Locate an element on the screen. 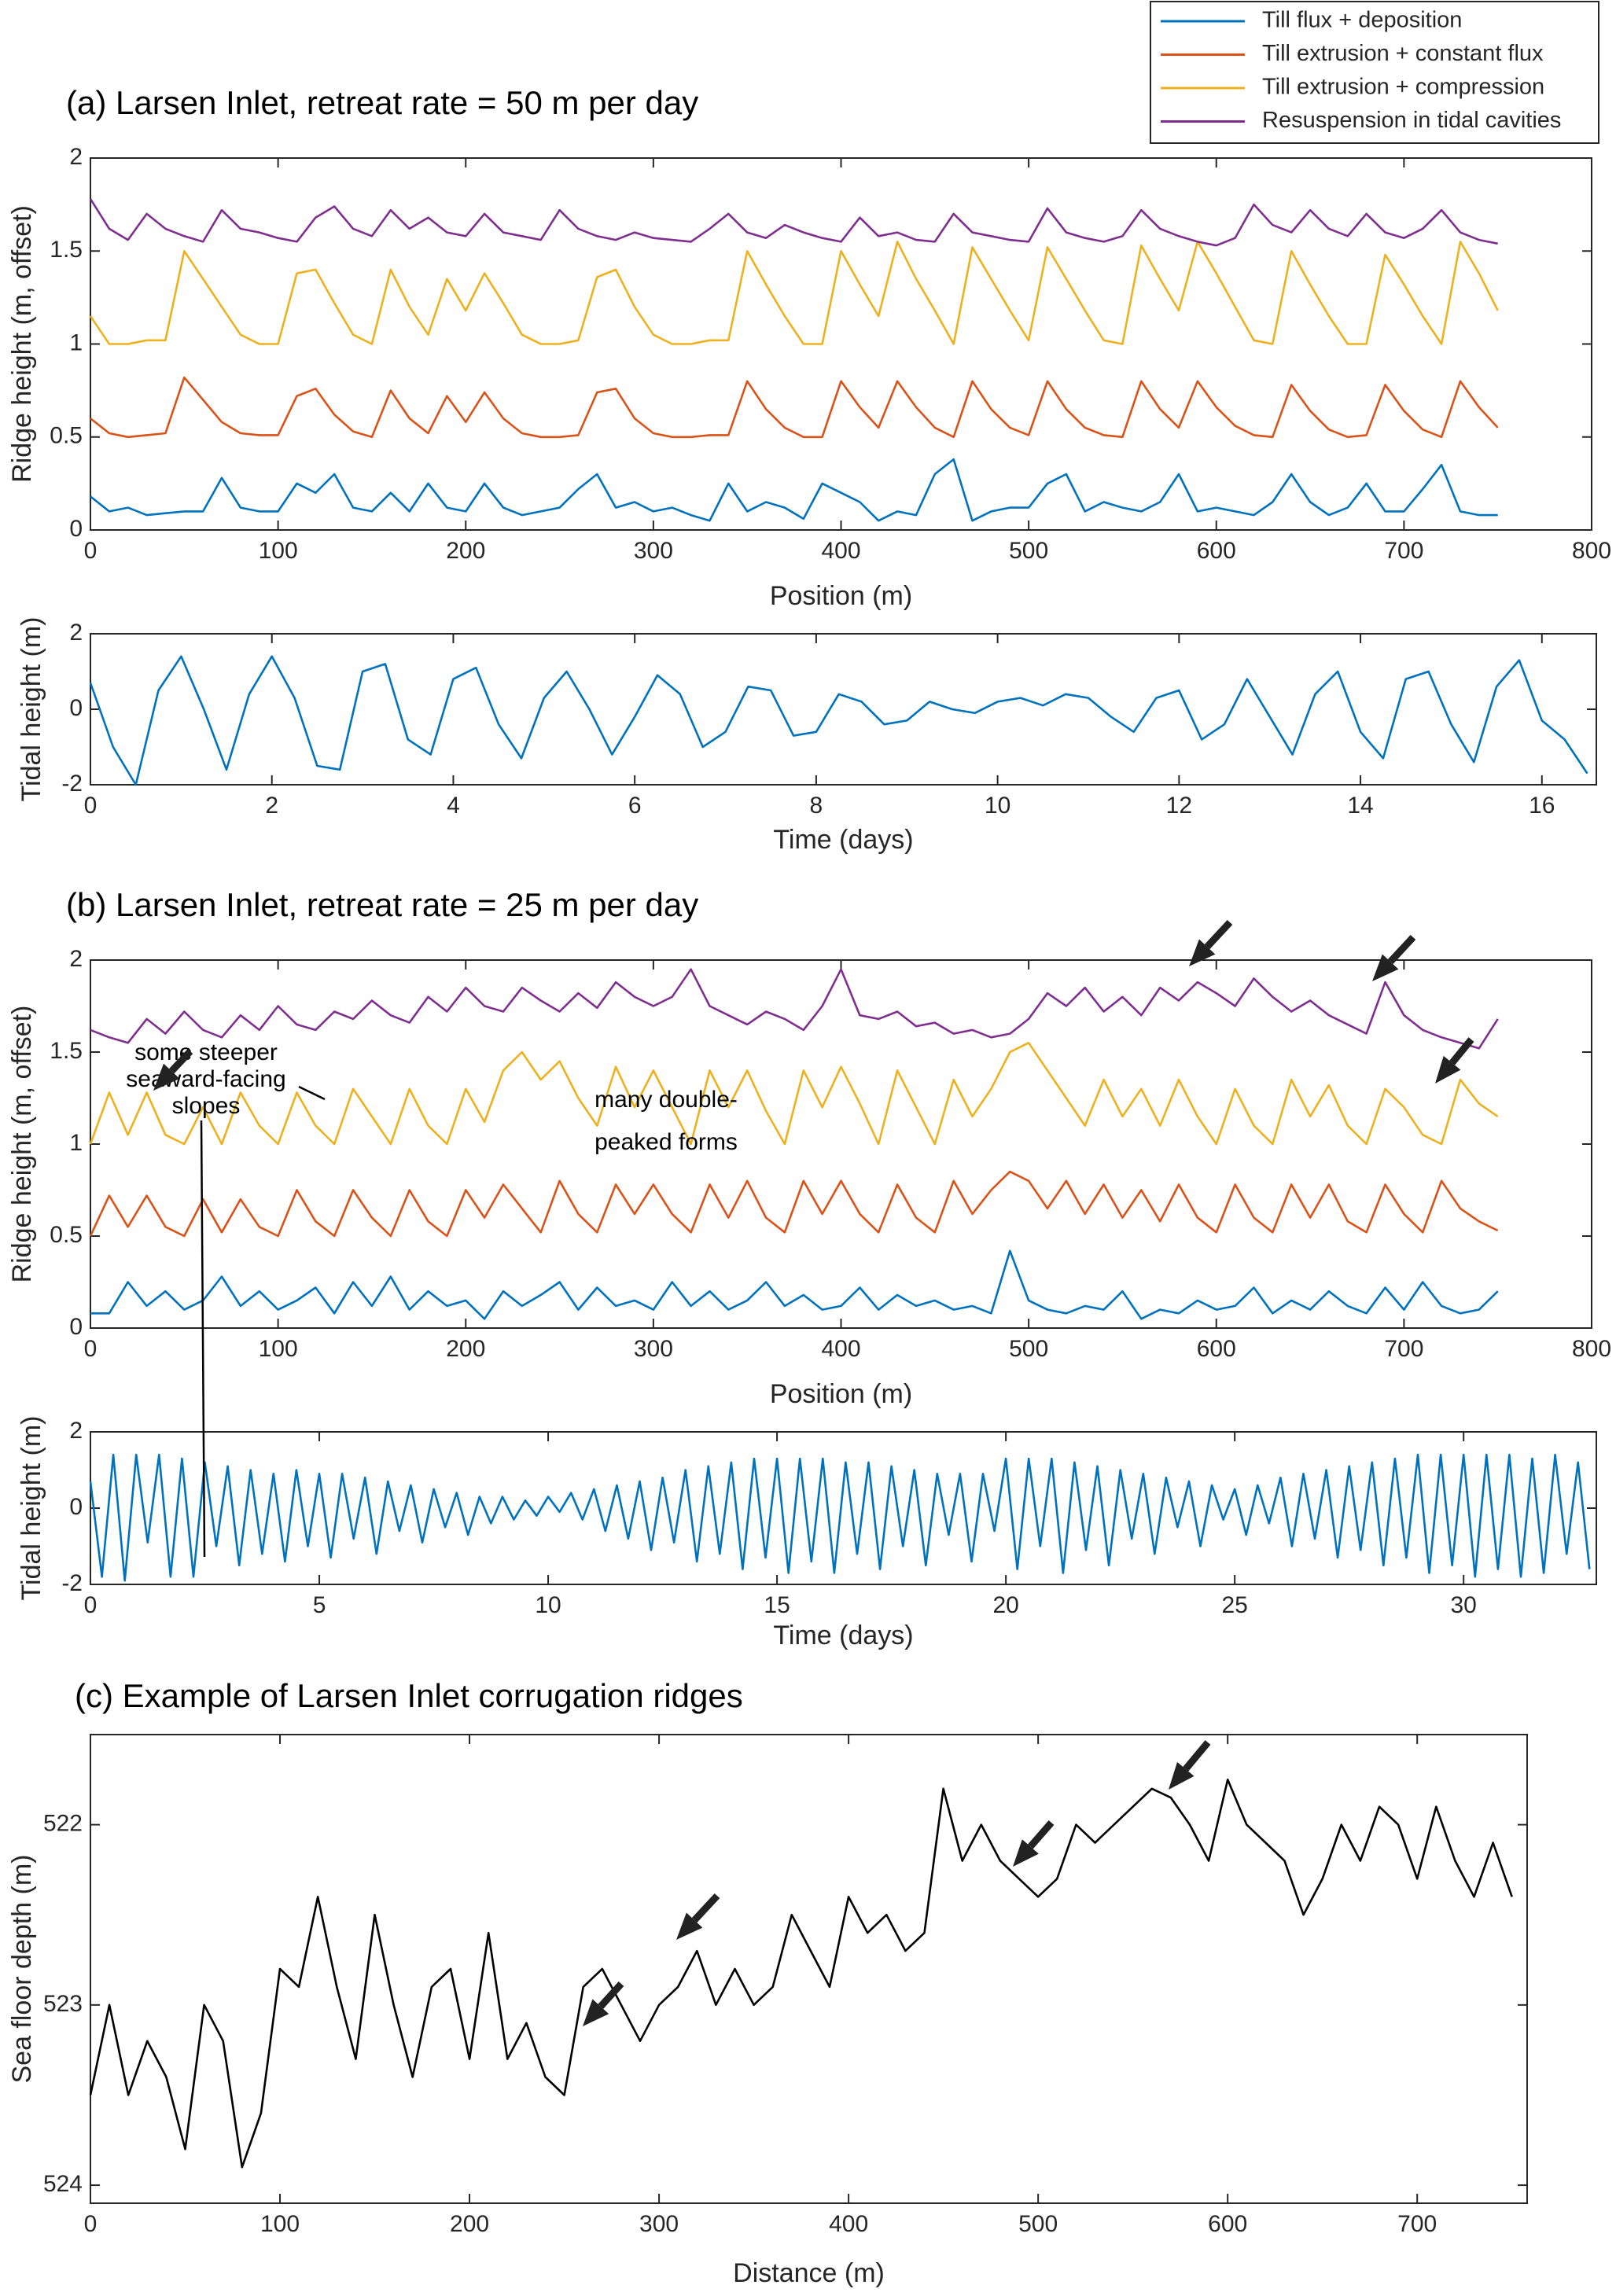 Image resolution: width=1616 pixels, height=2296 pixels. annotation: many double- is located at coordinates (666, 1100).